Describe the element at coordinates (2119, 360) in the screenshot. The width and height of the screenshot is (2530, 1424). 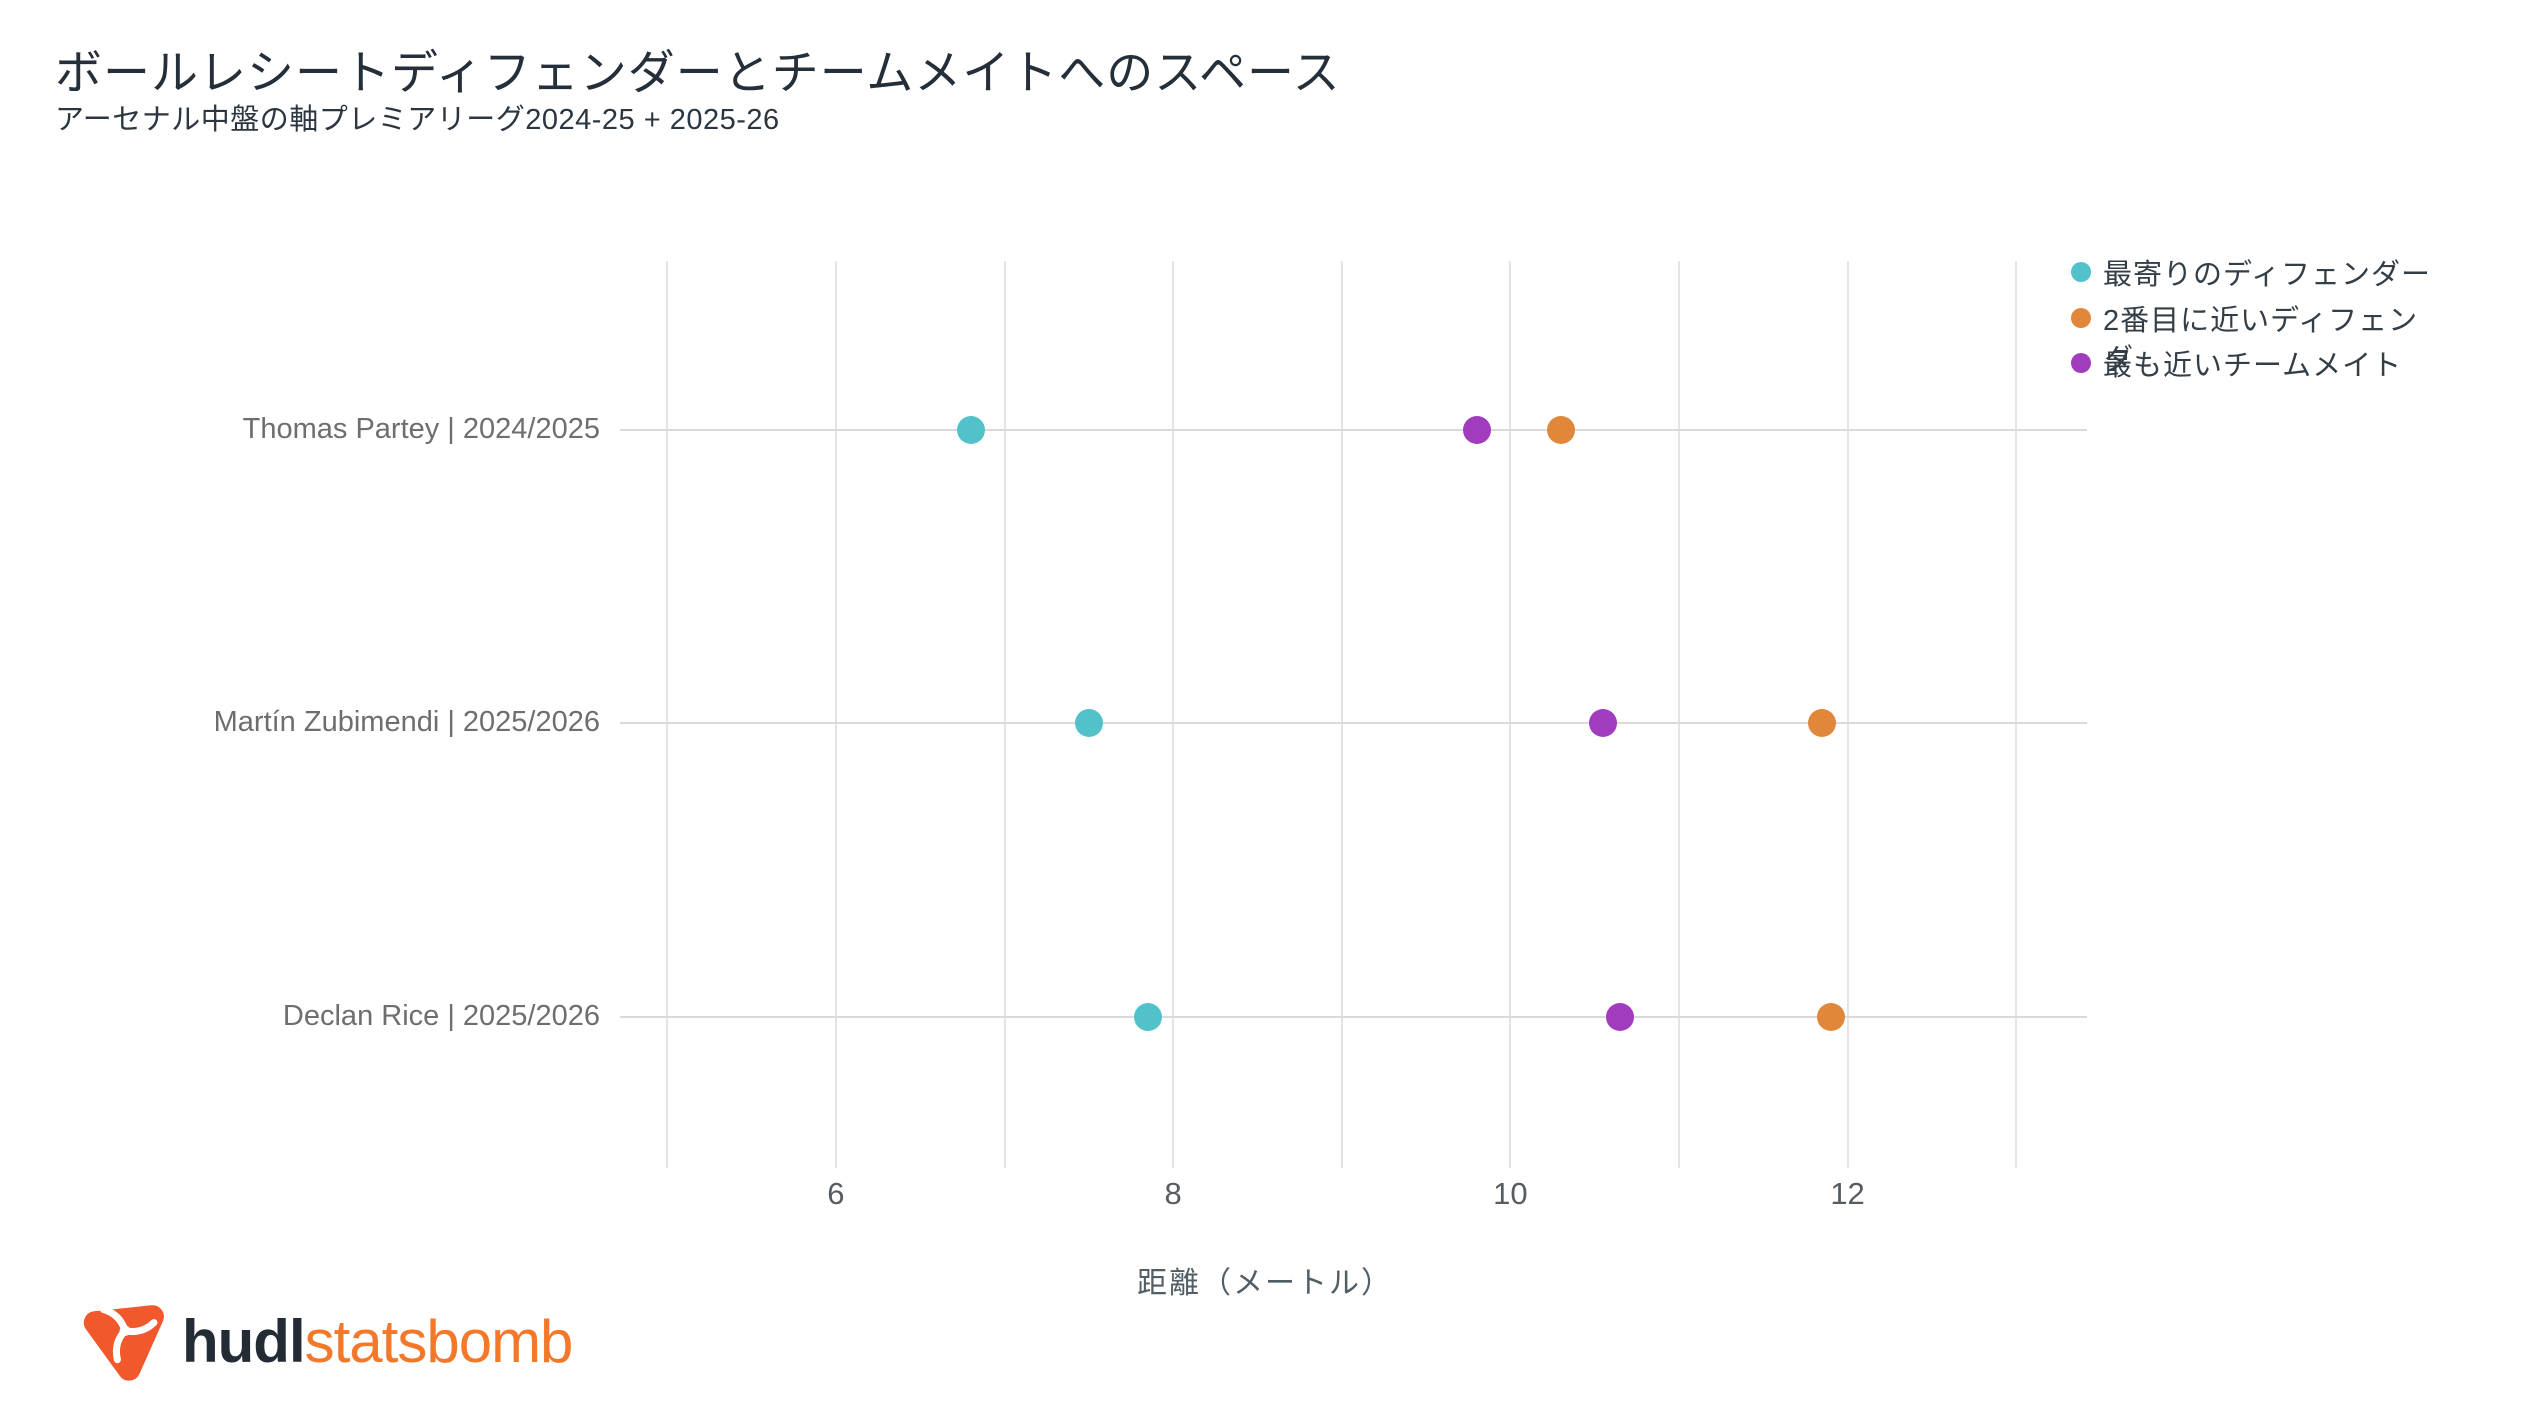
I see `legend-label-overflow: ダ` at that location.